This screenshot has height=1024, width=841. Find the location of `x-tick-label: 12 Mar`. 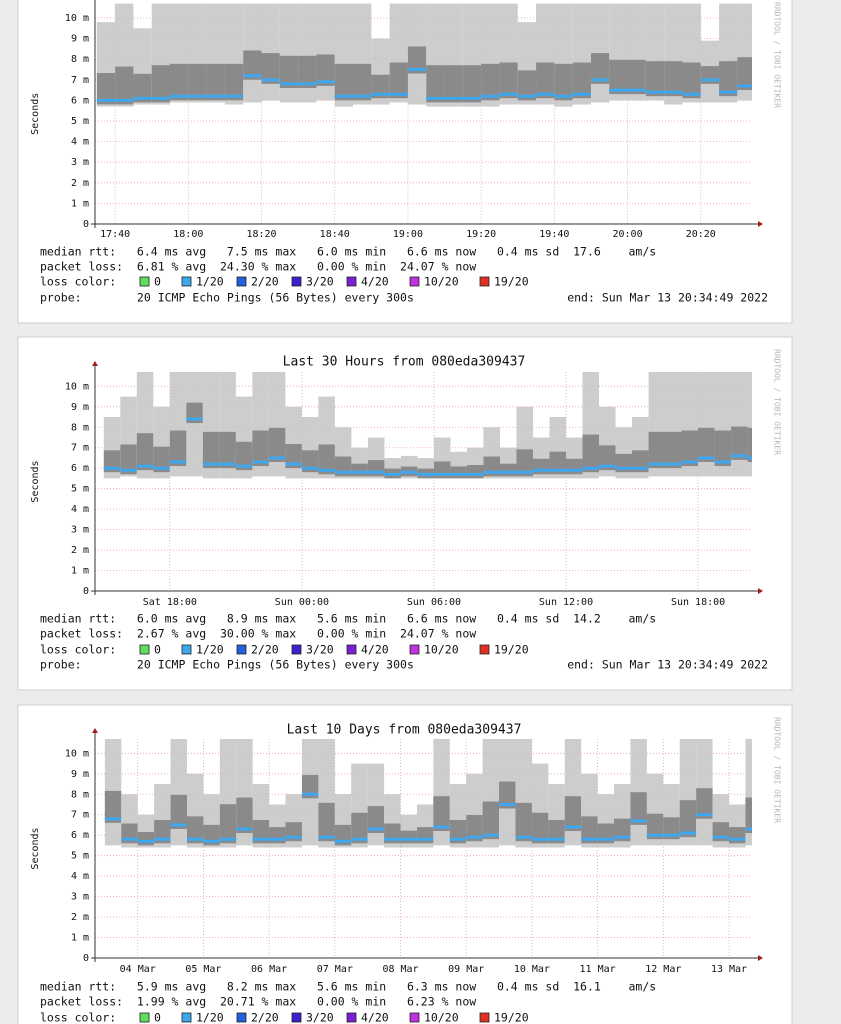

x-tick-label: 12 Mar is located at coordinates (663, 969).